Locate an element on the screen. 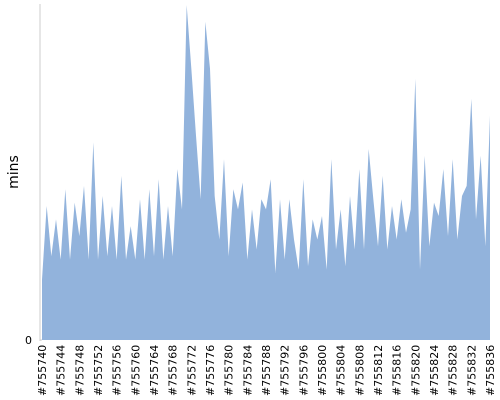 The width and height of the screenshot is (500, 400). y-tick-label: 0 is located at coordinates (28, 340).